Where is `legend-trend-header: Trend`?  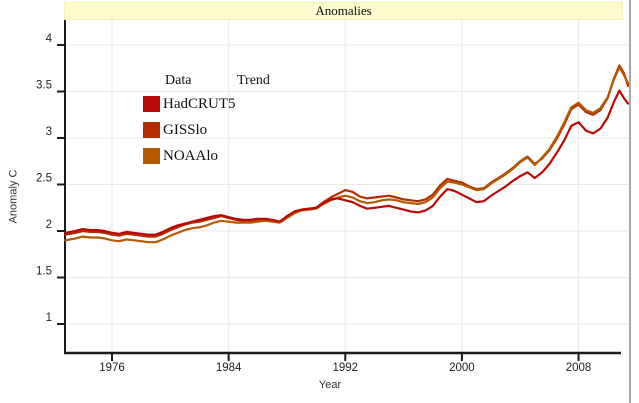
legend-trend-header: Trend is located at coordinates (253, 80).